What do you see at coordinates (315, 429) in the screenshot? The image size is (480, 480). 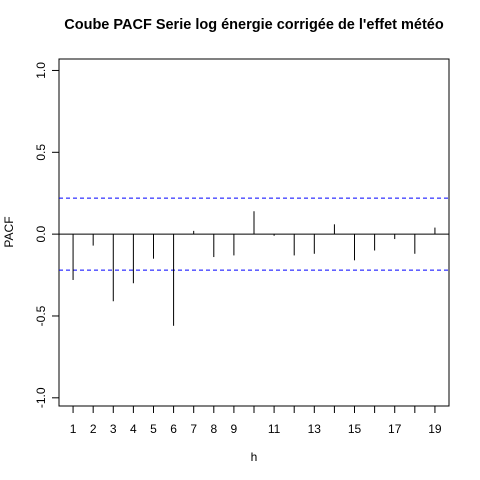 I see `x-tick-label-13: 13` at bounding box center [315, 429].